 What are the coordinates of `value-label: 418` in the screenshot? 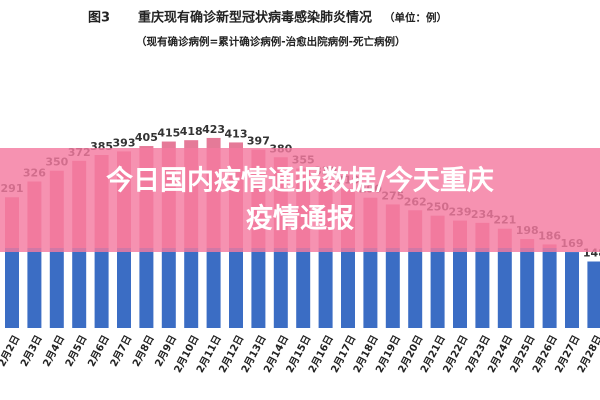 It's located at (191, 131).